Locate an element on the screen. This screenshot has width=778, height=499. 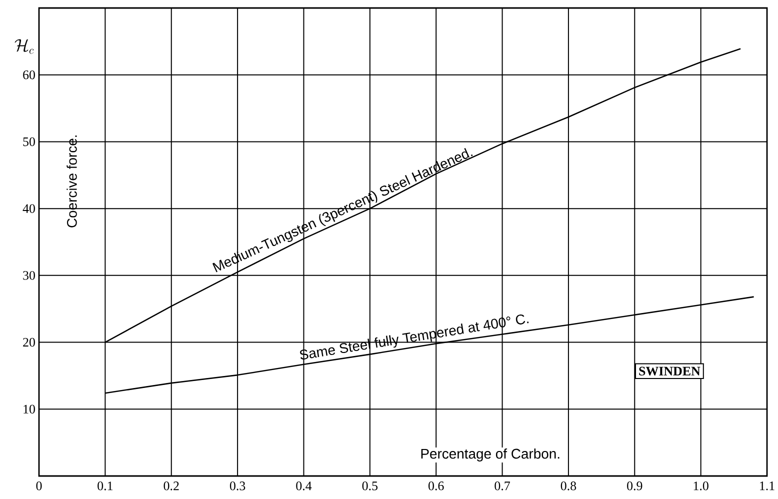
x-tick-label: 0.8 is located at coordinates (568, 486).